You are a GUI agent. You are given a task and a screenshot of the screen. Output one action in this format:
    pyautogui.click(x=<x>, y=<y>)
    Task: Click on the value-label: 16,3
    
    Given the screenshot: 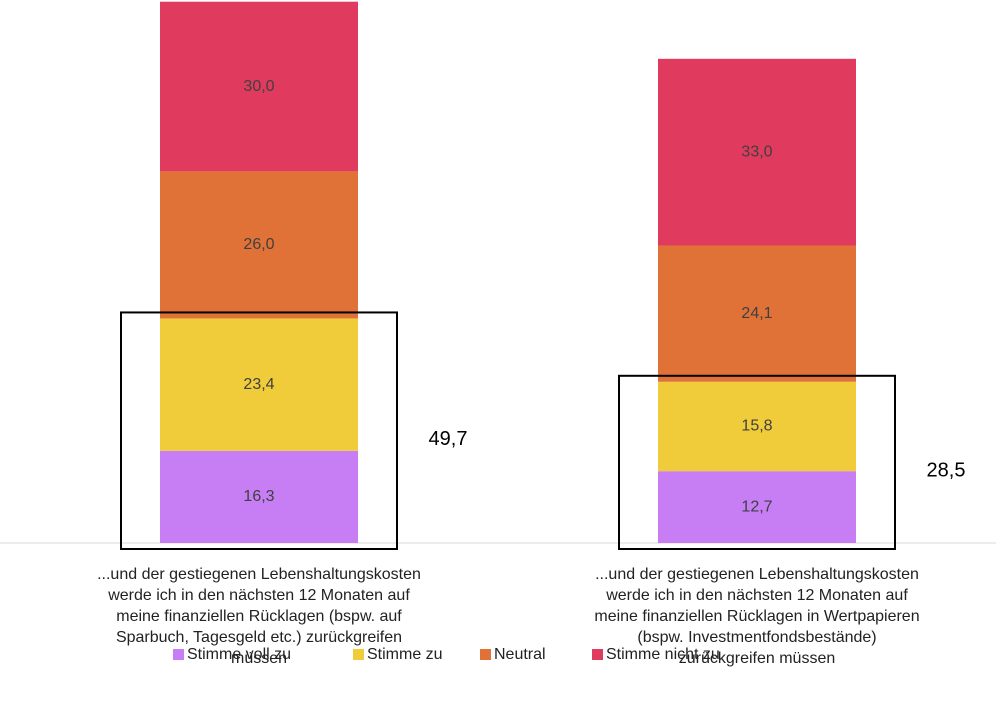 What is the action you would take?
    pyautogui.click(x=258, y=496)
    